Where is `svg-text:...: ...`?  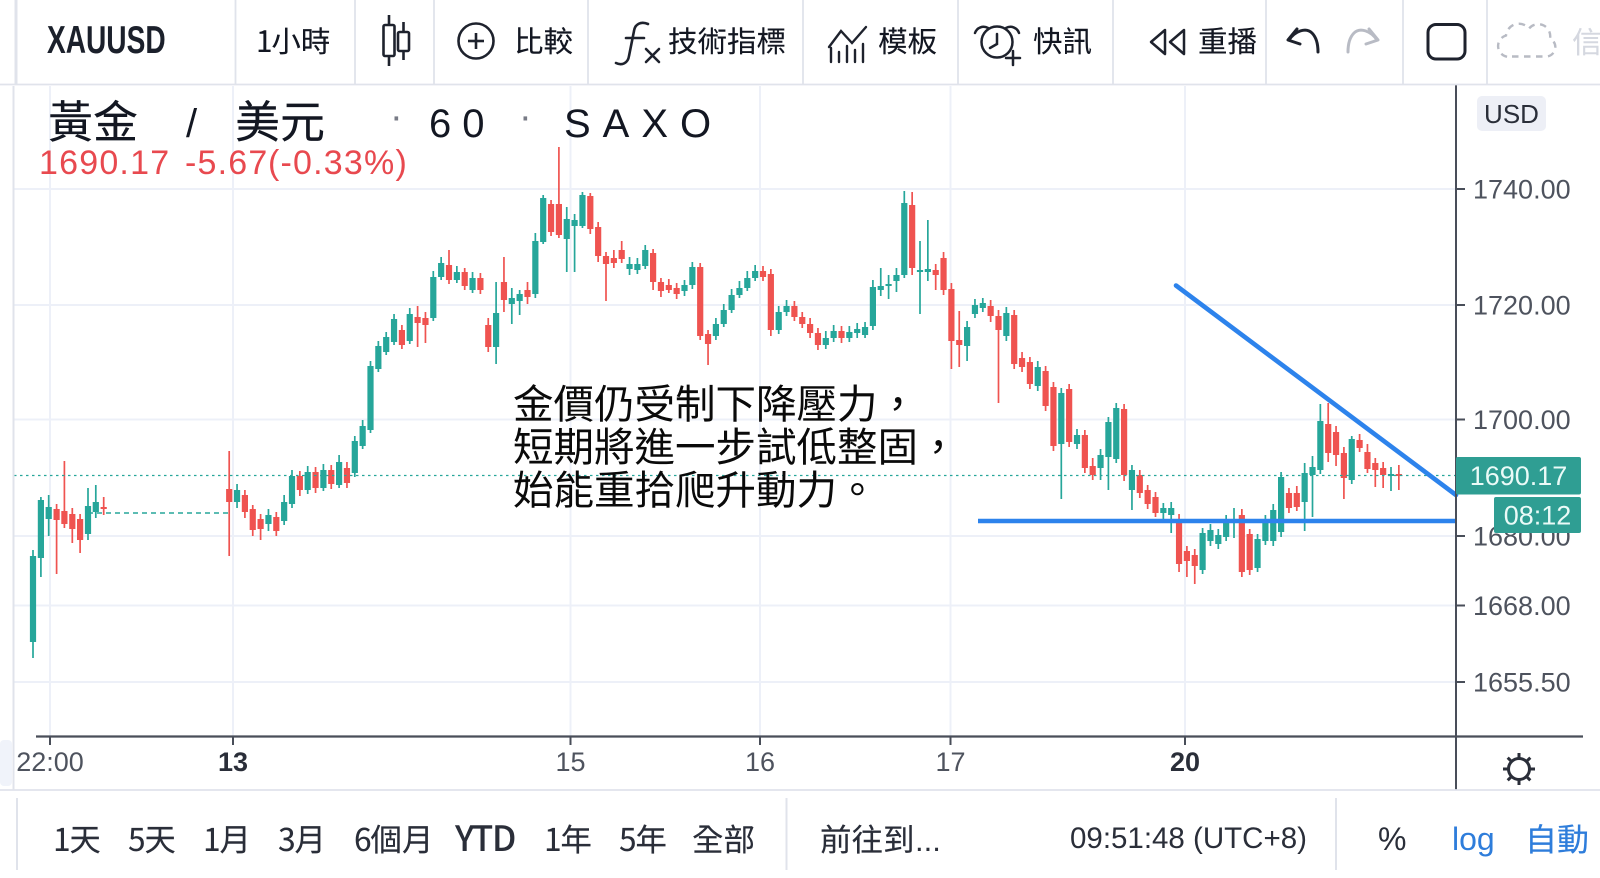
svg-text:...: ... is located at coordinates (928, 840).